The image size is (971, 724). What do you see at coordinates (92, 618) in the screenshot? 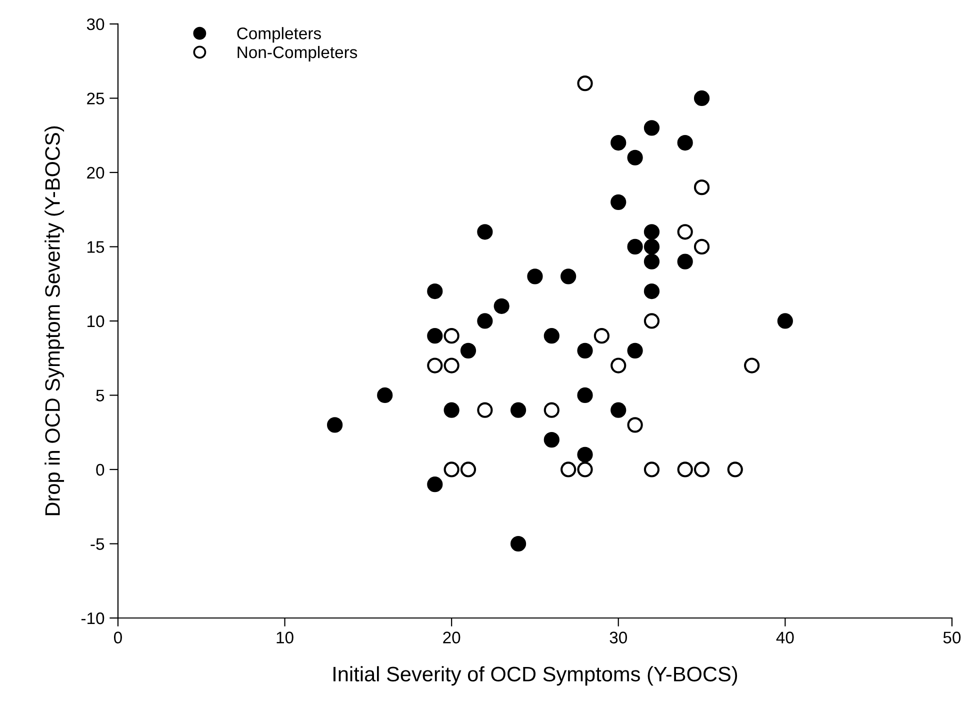
I see `y-tick-label: -10` at bounding box center [92, 618].